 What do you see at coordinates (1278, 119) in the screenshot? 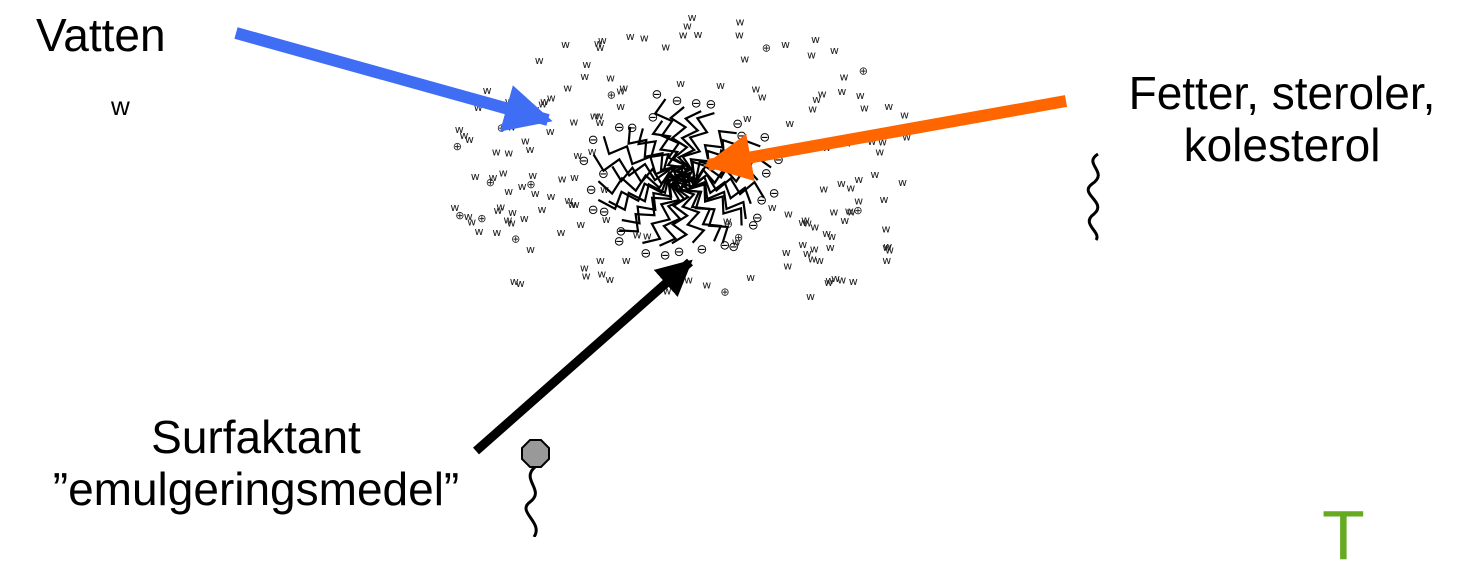
I see `fat-label: Fetter, steroler, kolesterol` at bounding box center [1278, 119].